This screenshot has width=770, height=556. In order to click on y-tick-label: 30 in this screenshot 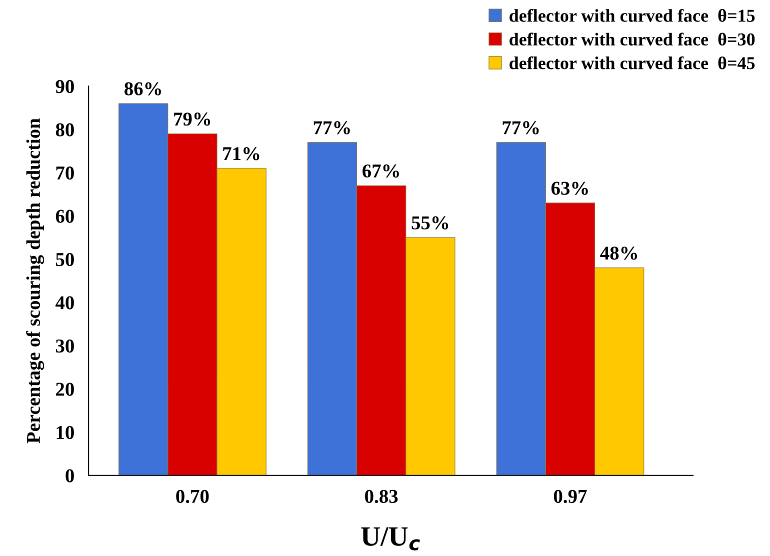, I will do `click(65, 346)`.